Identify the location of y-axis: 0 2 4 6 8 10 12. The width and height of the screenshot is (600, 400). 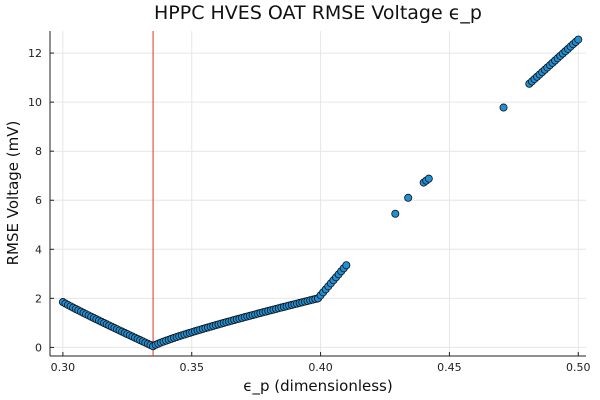
(41, 200).